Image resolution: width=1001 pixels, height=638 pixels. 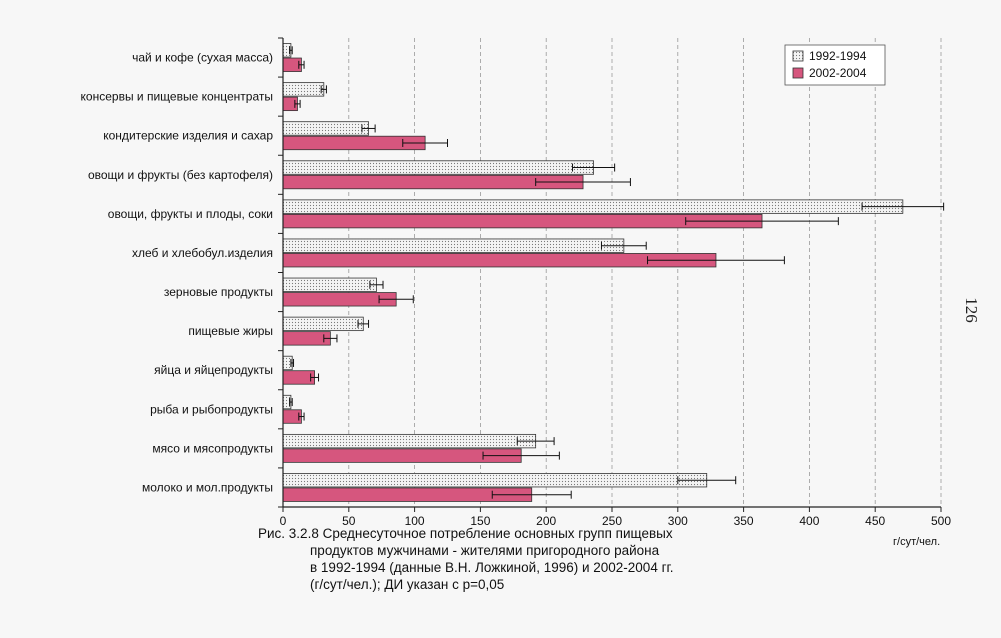 I want to click on x-tick-labels: 0 50 100 150 200 250 300 350 400 450 500, so click(x=616, y=521).